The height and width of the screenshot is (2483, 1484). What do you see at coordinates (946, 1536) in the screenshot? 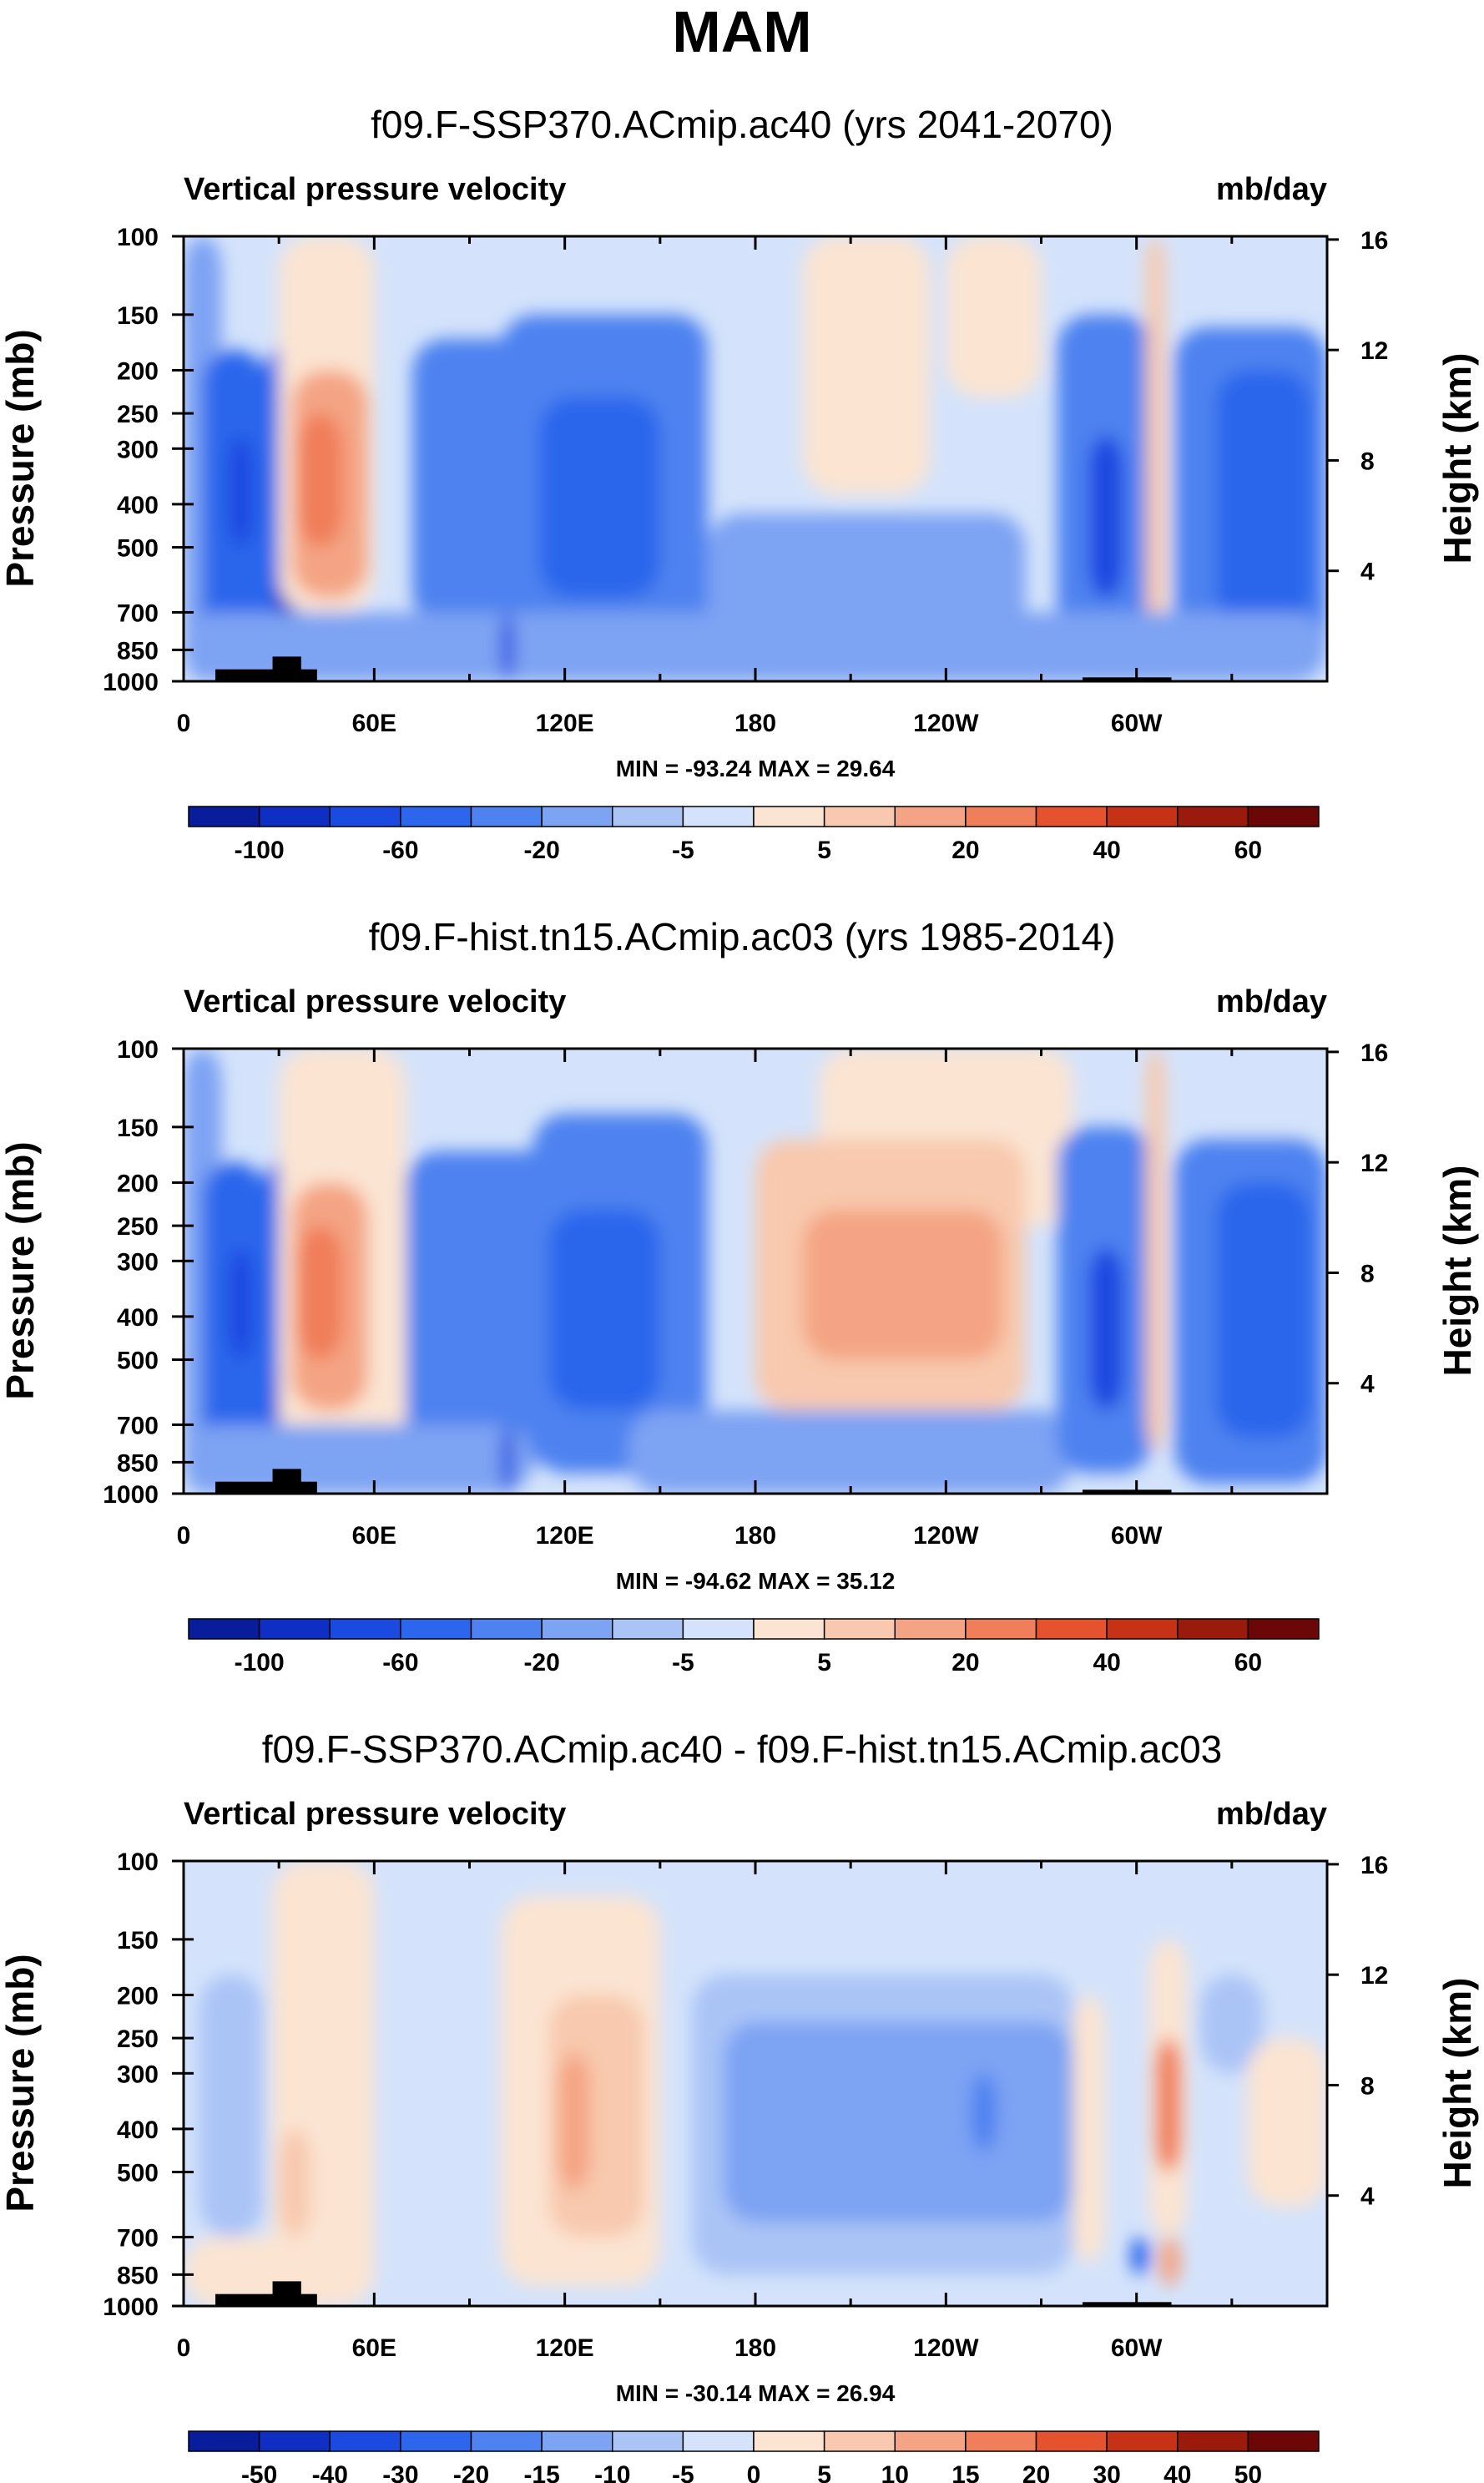
I see `lon-tick-label: 120W` at bounding box center [946, 1536].